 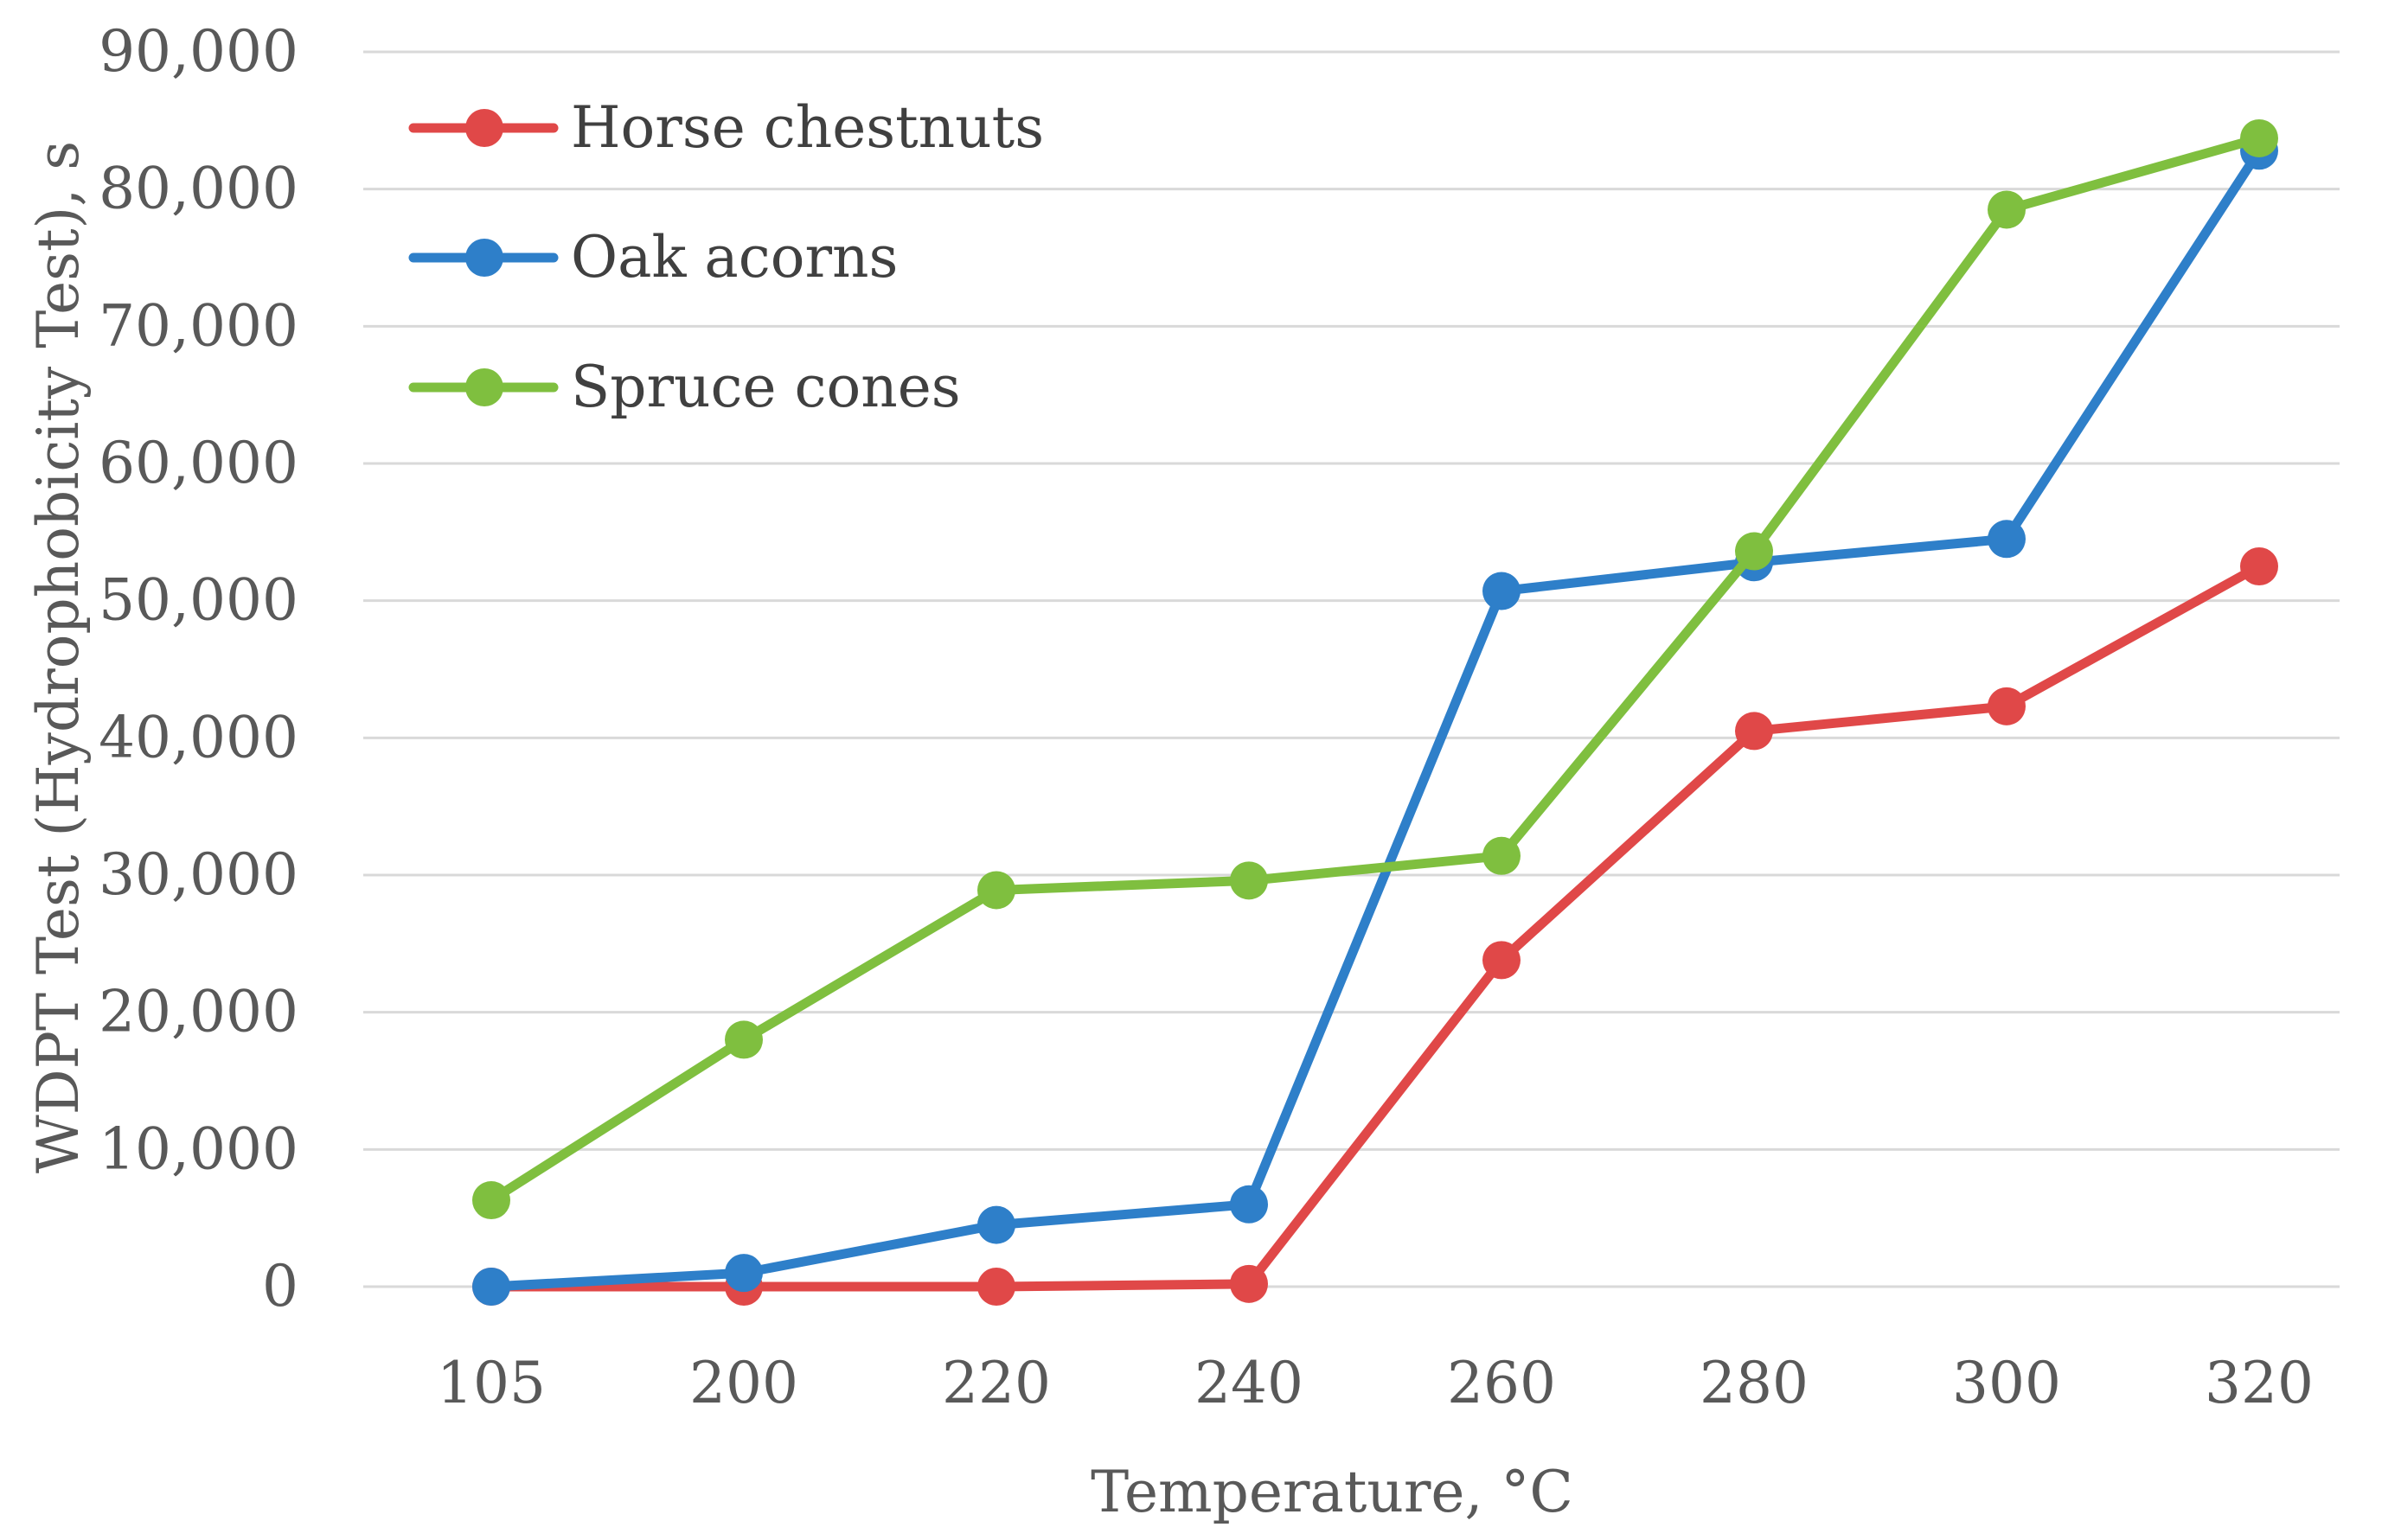 I want to click on x-tick-label: 200, so click(x=743, y=1383).